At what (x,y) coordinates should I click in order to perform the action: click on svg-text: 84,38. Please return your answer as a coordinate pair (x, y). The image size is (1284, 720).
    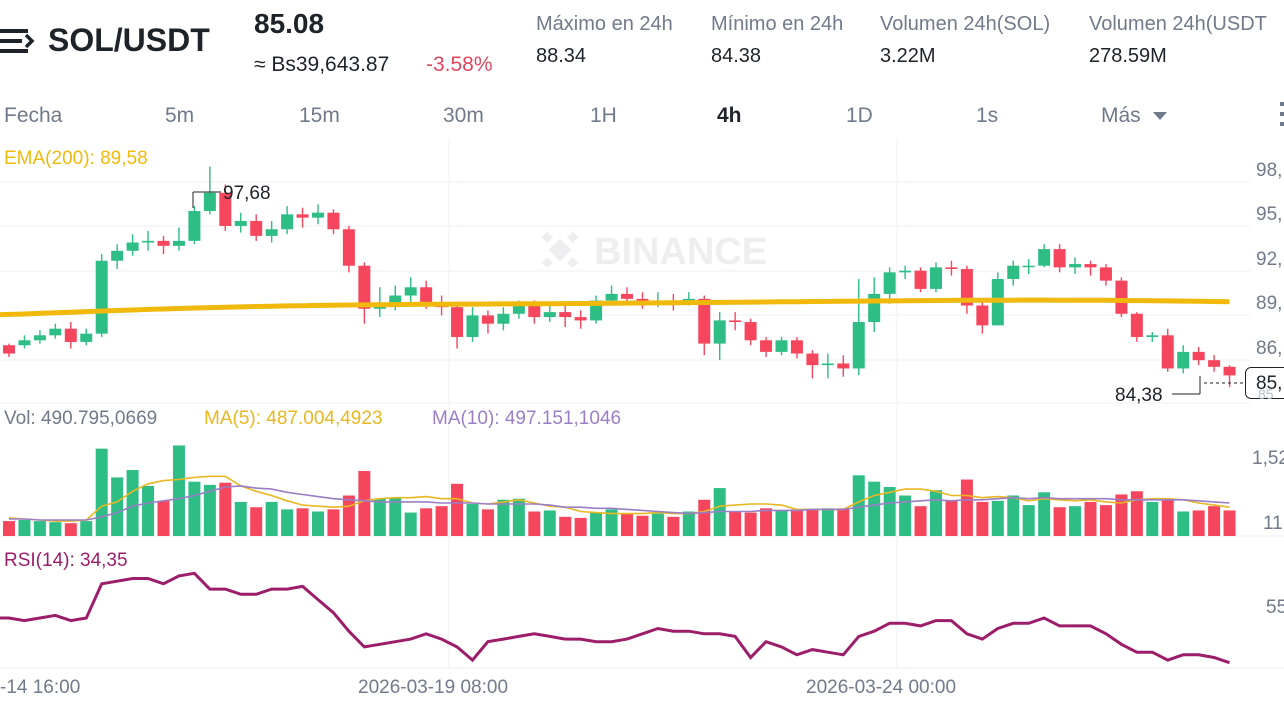
    Looking at the image, I should click on (1139, 395).